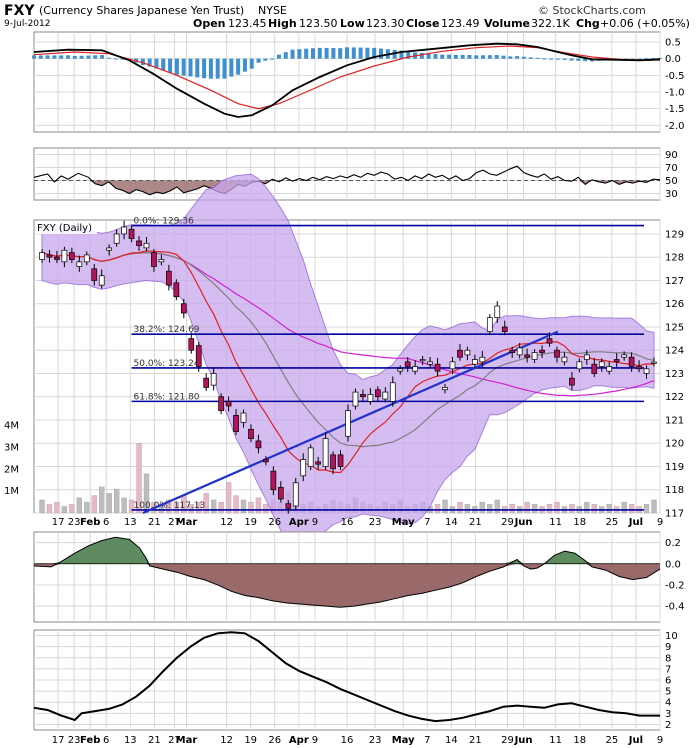  Describe the element at coordinates (272, 10) in the screenshot. I see `chart-exchange: NYSE` at that location.